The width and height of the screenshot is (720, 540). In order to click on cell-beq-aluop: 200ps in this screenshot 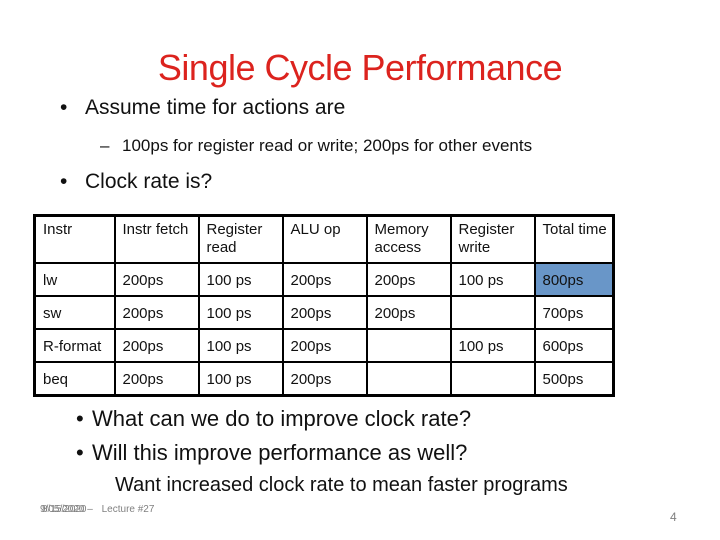, I will do `click(324, 379)`.